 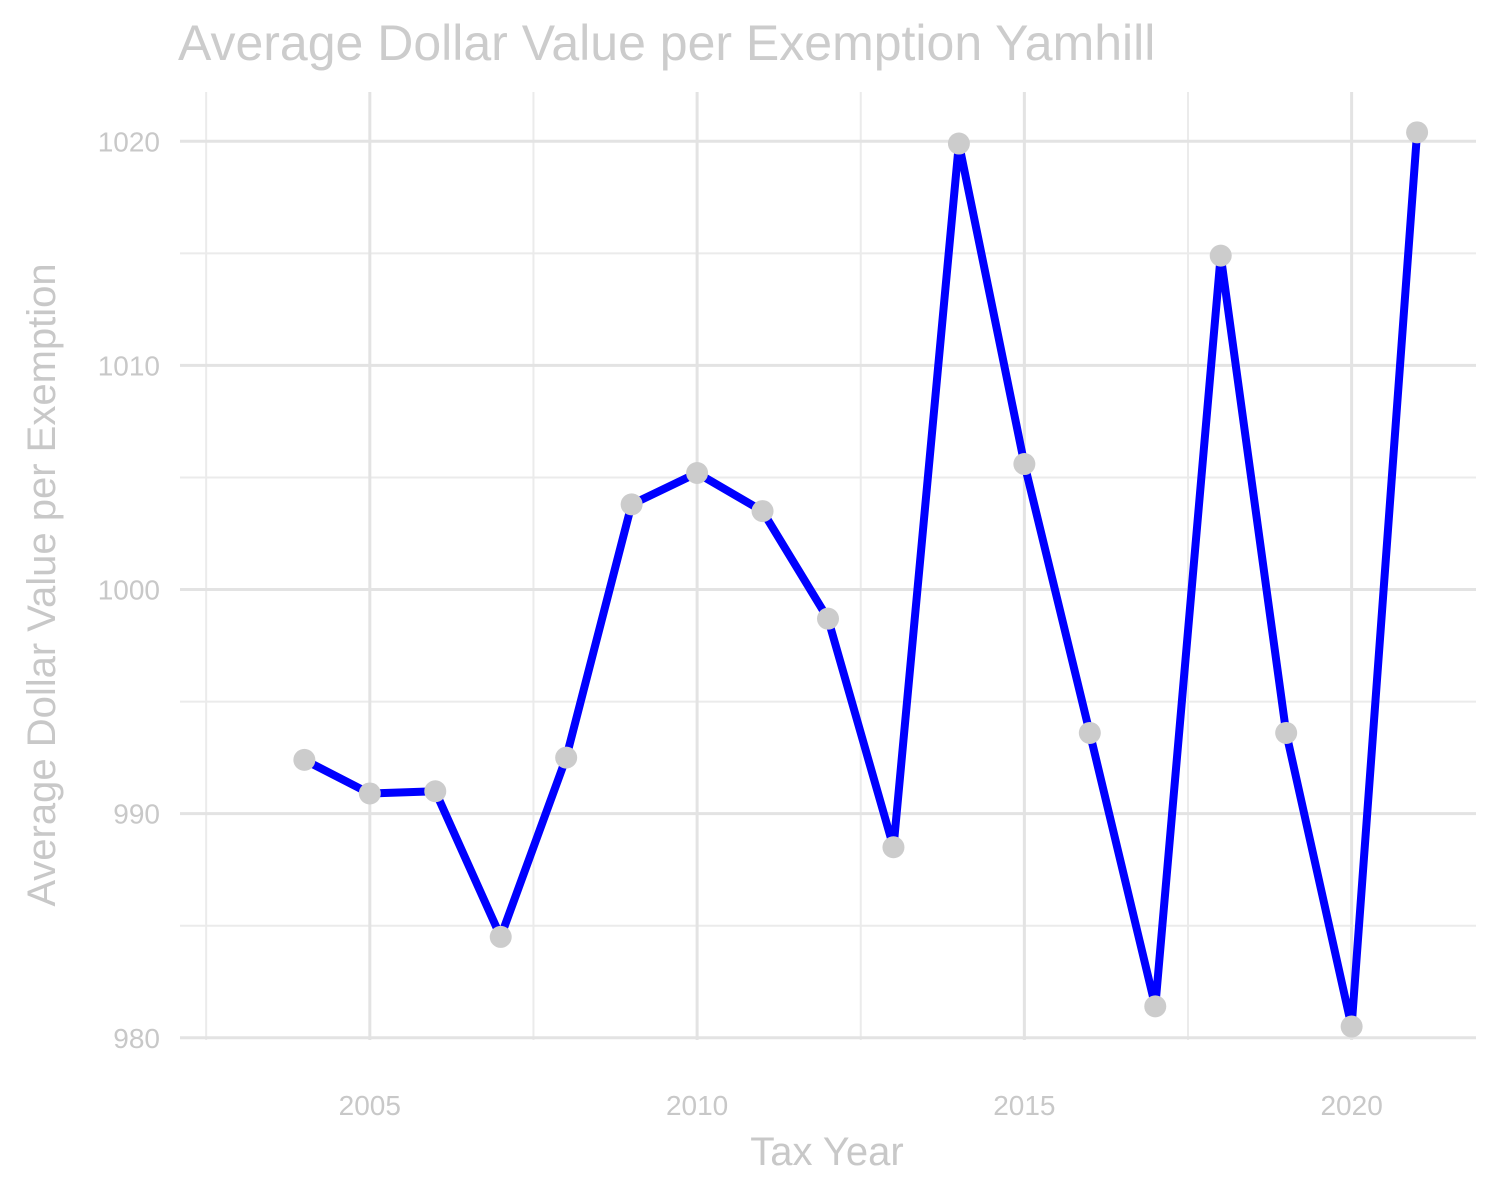 I want to click on y-tick-label: 1020, so click(x=129, y=141).